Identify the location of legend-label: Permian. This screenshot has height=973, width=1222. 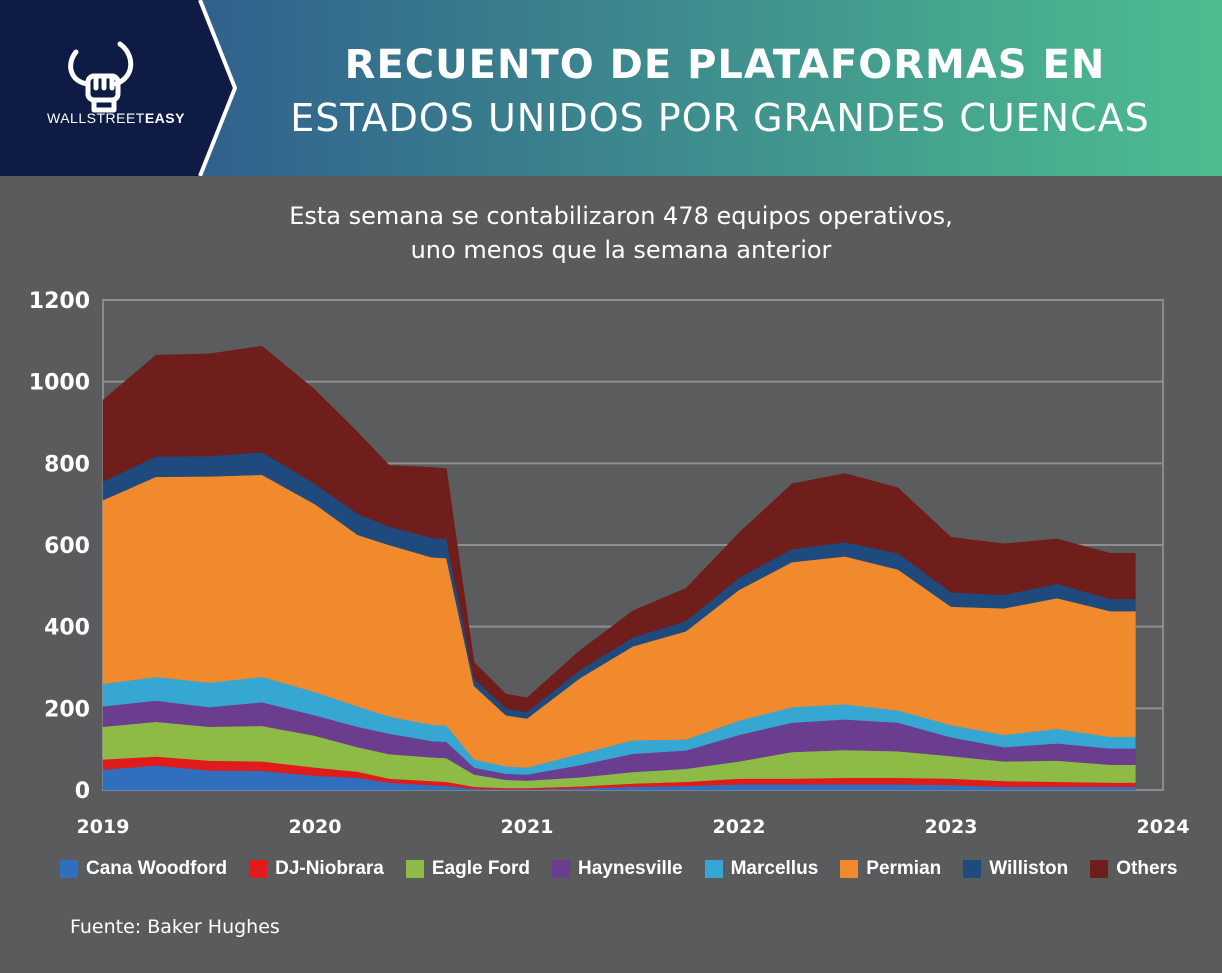
(904, 868).